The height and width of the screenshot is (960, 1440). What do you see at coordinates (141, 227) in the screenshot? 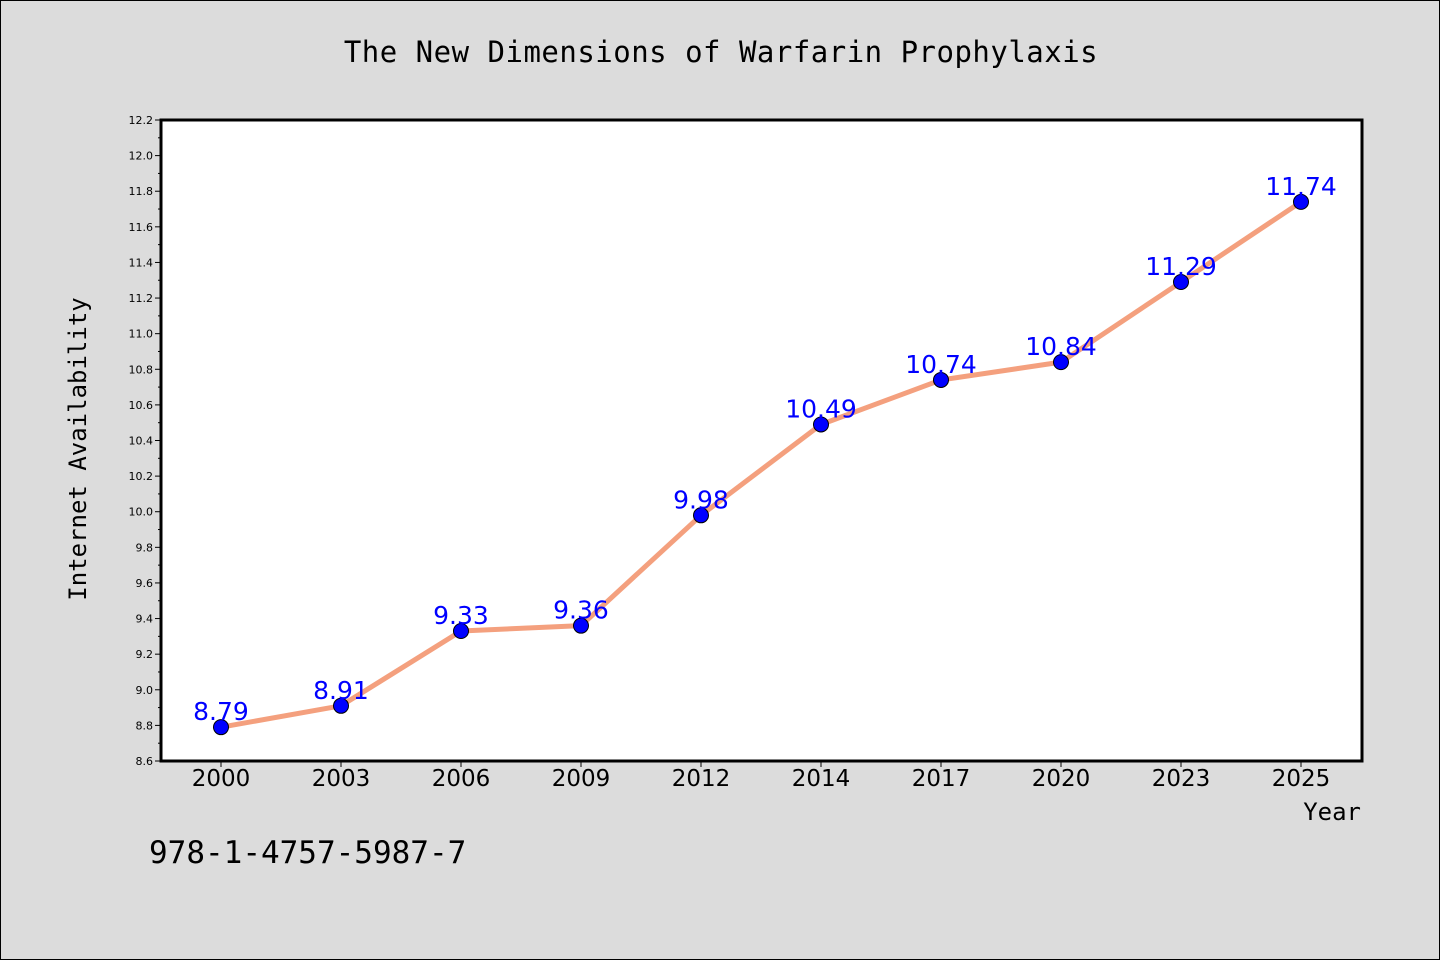
I see `y-tick-label: 11.6` at bounding box center [141, 227].